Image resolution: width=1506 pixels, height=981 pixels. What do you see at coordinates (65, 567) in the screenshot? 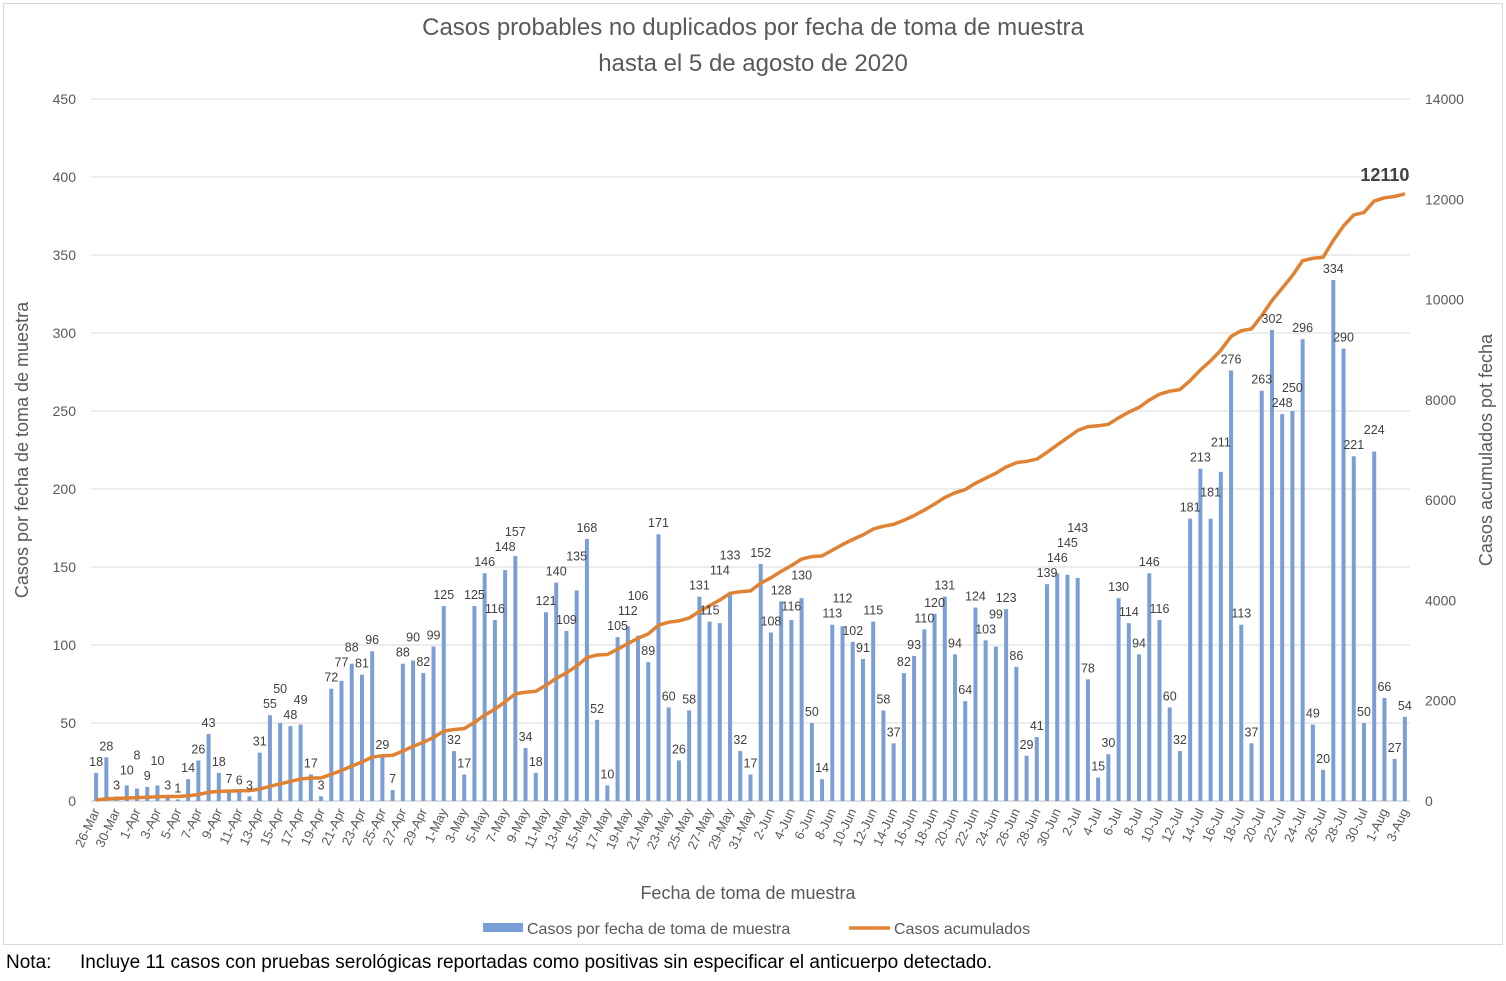
I see `y-tick-label: 150` at bounding box center [65, 567].